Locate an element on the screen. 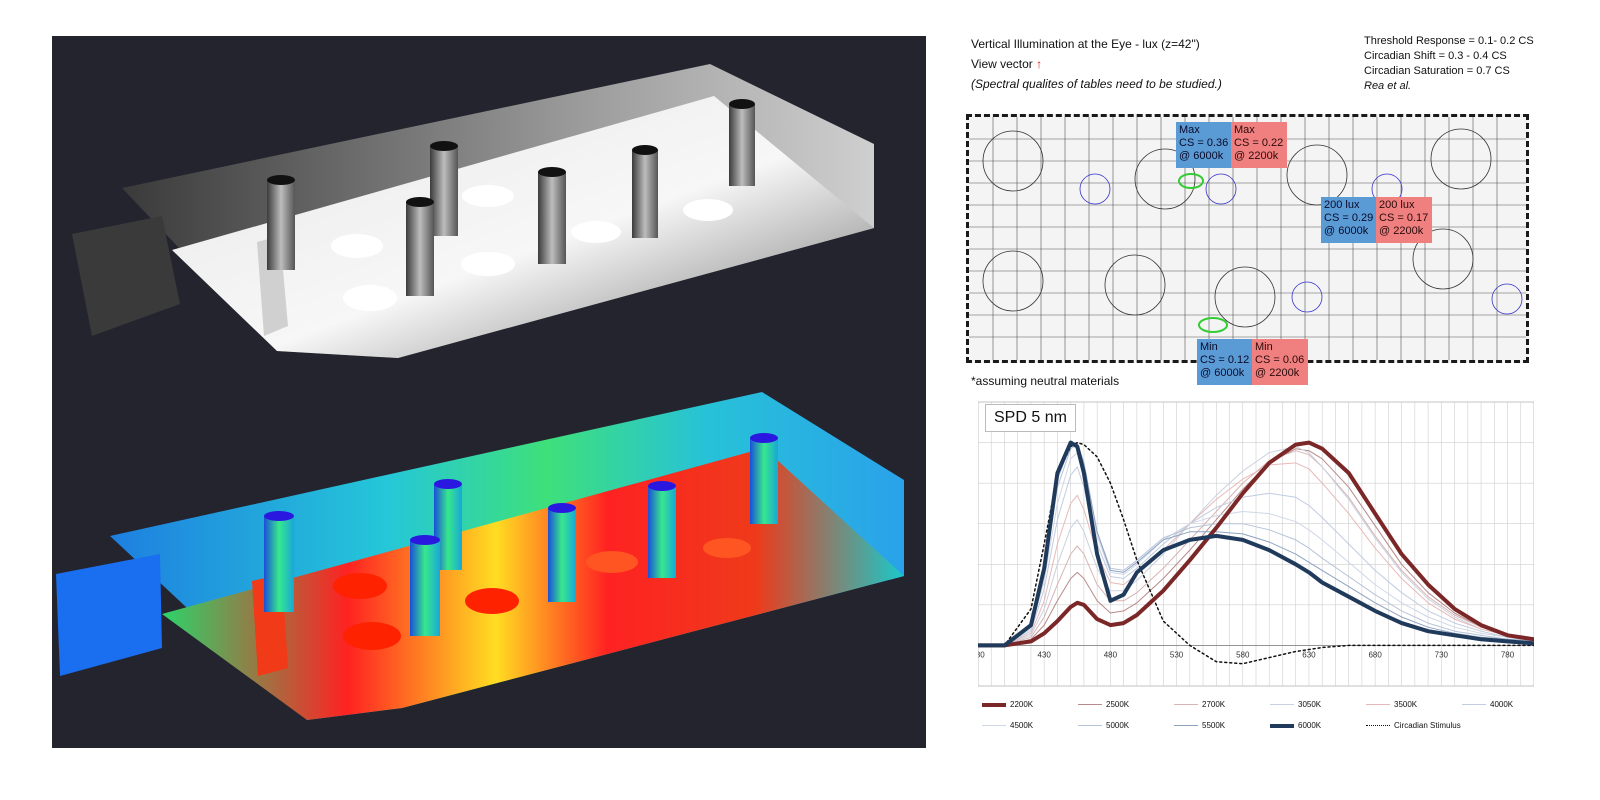 The height and width of the screenshot is (800, 1600). legend-item-4000k: 4000K is located at coordinates (1487, 704).